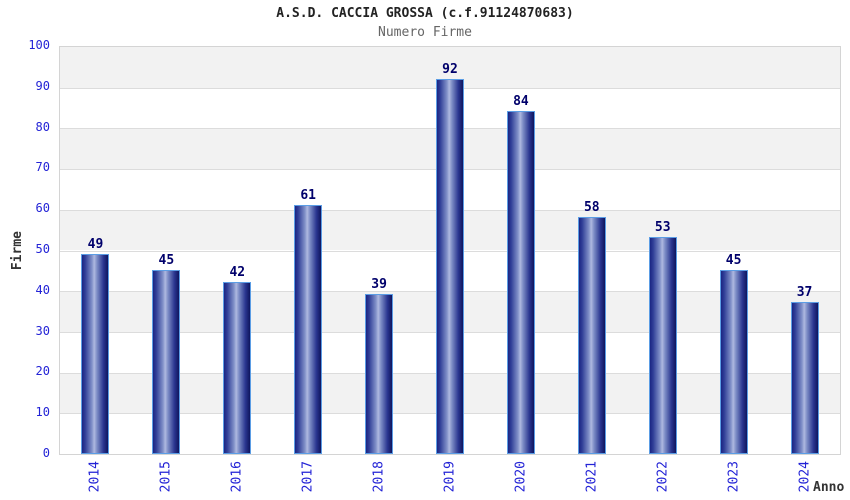 The image size is (850, 500). I want to click on y-tick-label: 100, so click(39, 45).